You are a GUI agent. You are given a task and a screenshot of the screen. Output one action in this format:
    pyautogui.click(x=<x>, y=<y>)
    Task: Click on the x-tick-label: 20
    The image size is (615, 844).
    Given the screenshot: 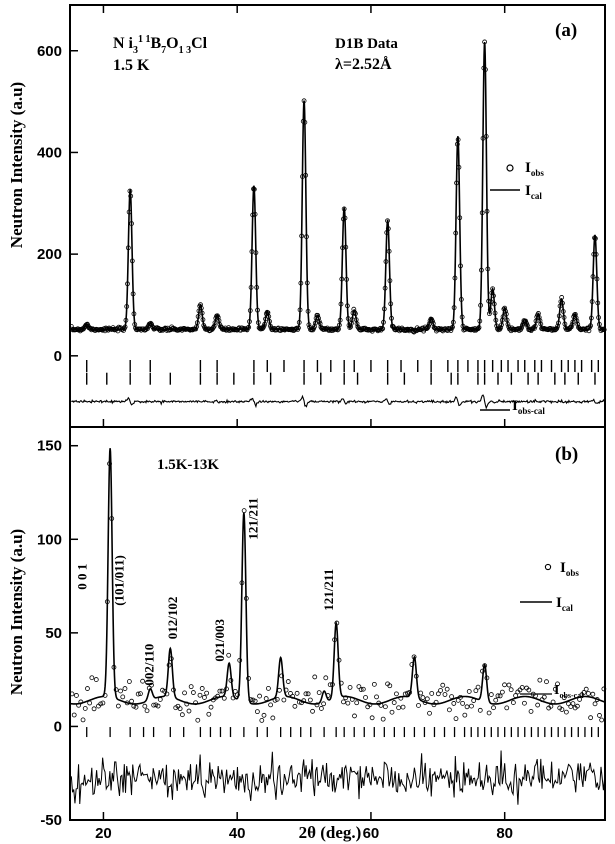 What is the action you would take?
    pyautogui.click(x=103, y=833)
    